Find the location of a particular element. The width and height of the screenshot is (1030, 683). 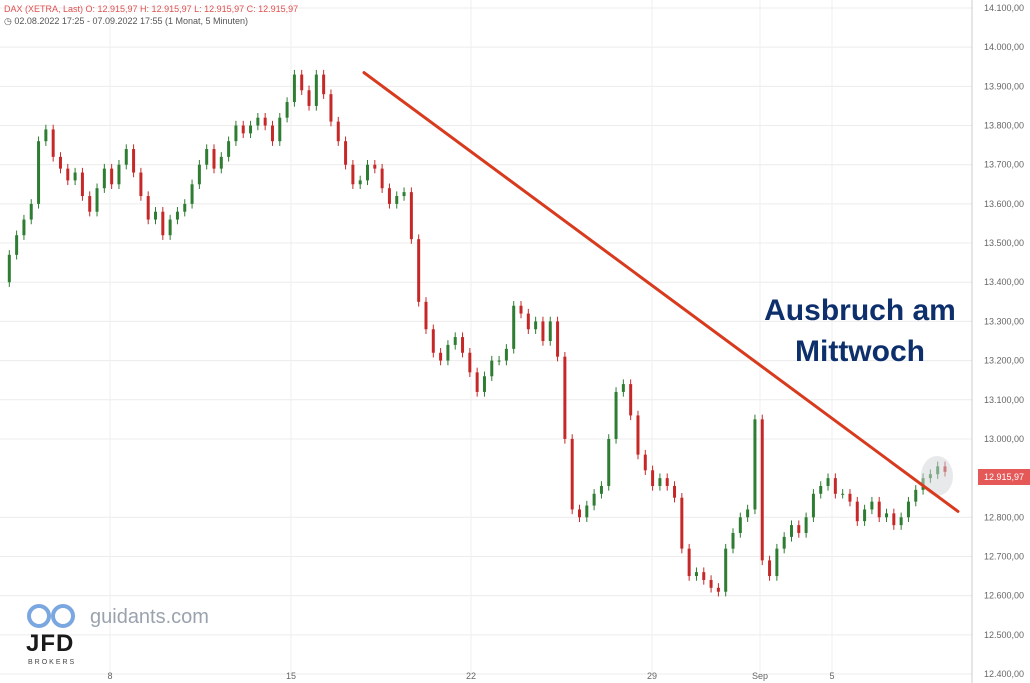

y-tick-label: 13.000,00 is located at coordinates (1004, 439).